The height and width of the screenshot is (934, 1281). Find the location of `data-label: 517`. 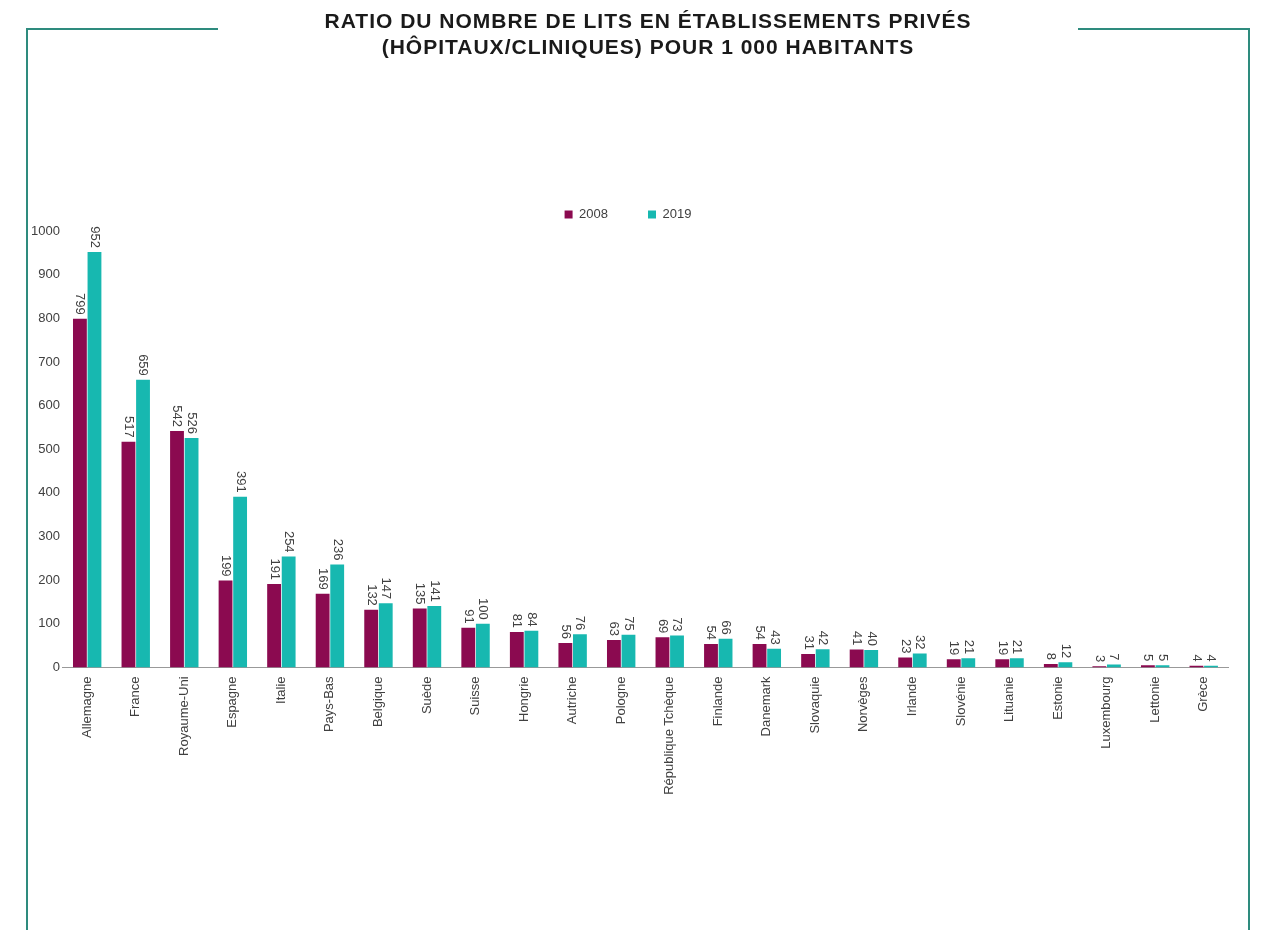

data-label: 517 is located at coordinates (129, 427).